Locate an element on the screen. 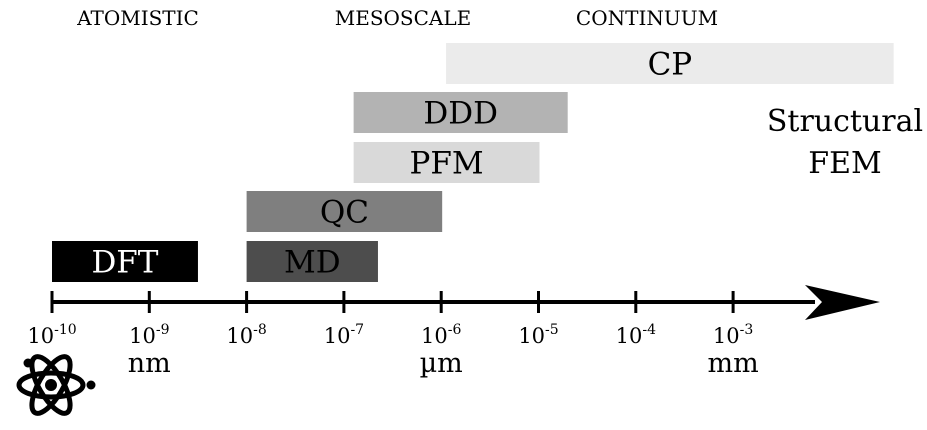  method-bar-rect-pfm is located at coordinates (446, 162).